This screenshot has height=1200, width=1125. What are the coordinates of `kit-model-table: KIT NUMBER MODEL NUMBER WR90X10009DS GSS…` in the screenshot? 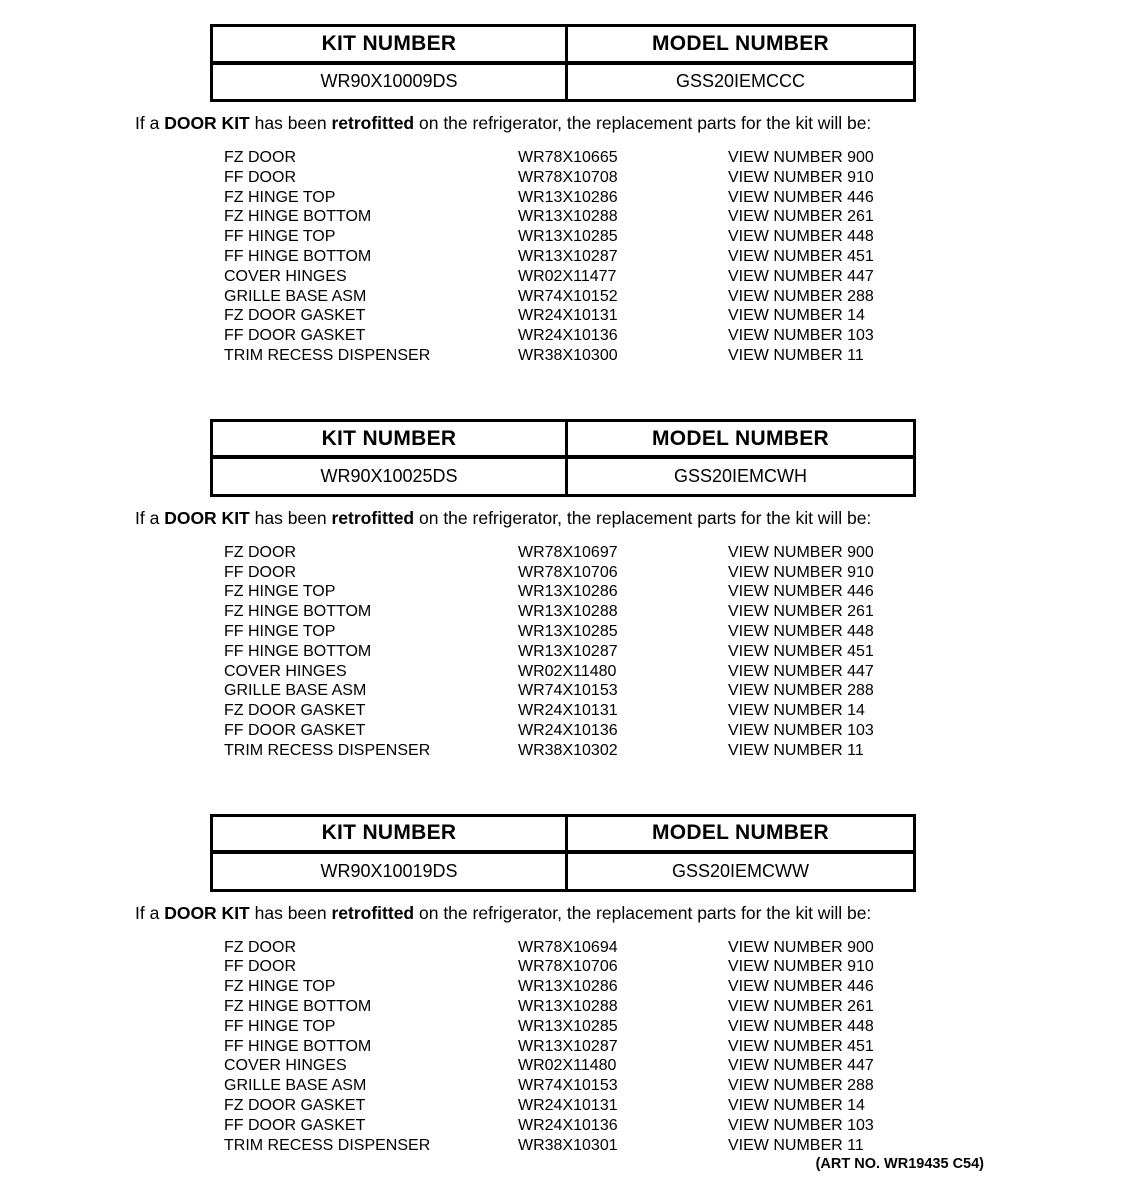 It's located at (563, 63).